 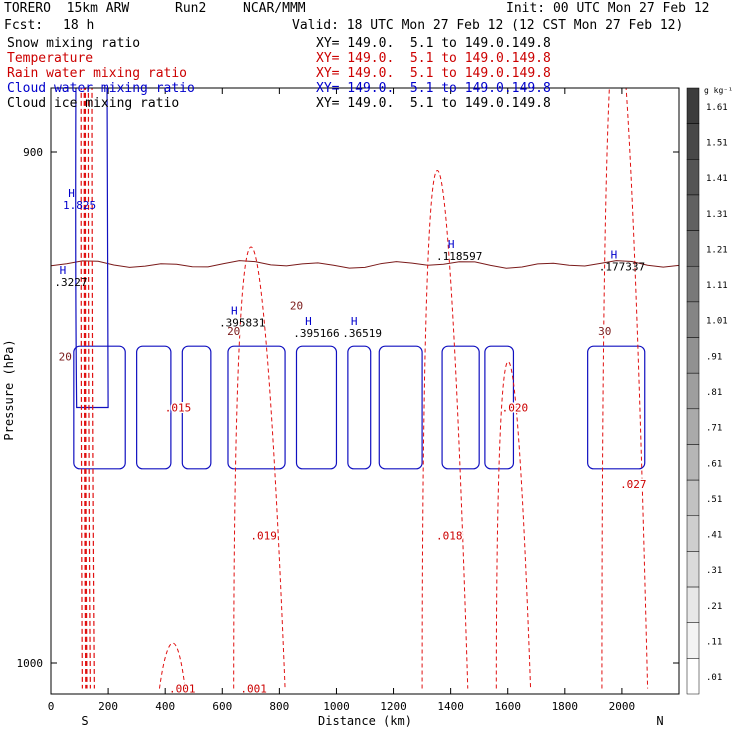 I want to click on colorbar-label: .71, so click(x=714, y=429).